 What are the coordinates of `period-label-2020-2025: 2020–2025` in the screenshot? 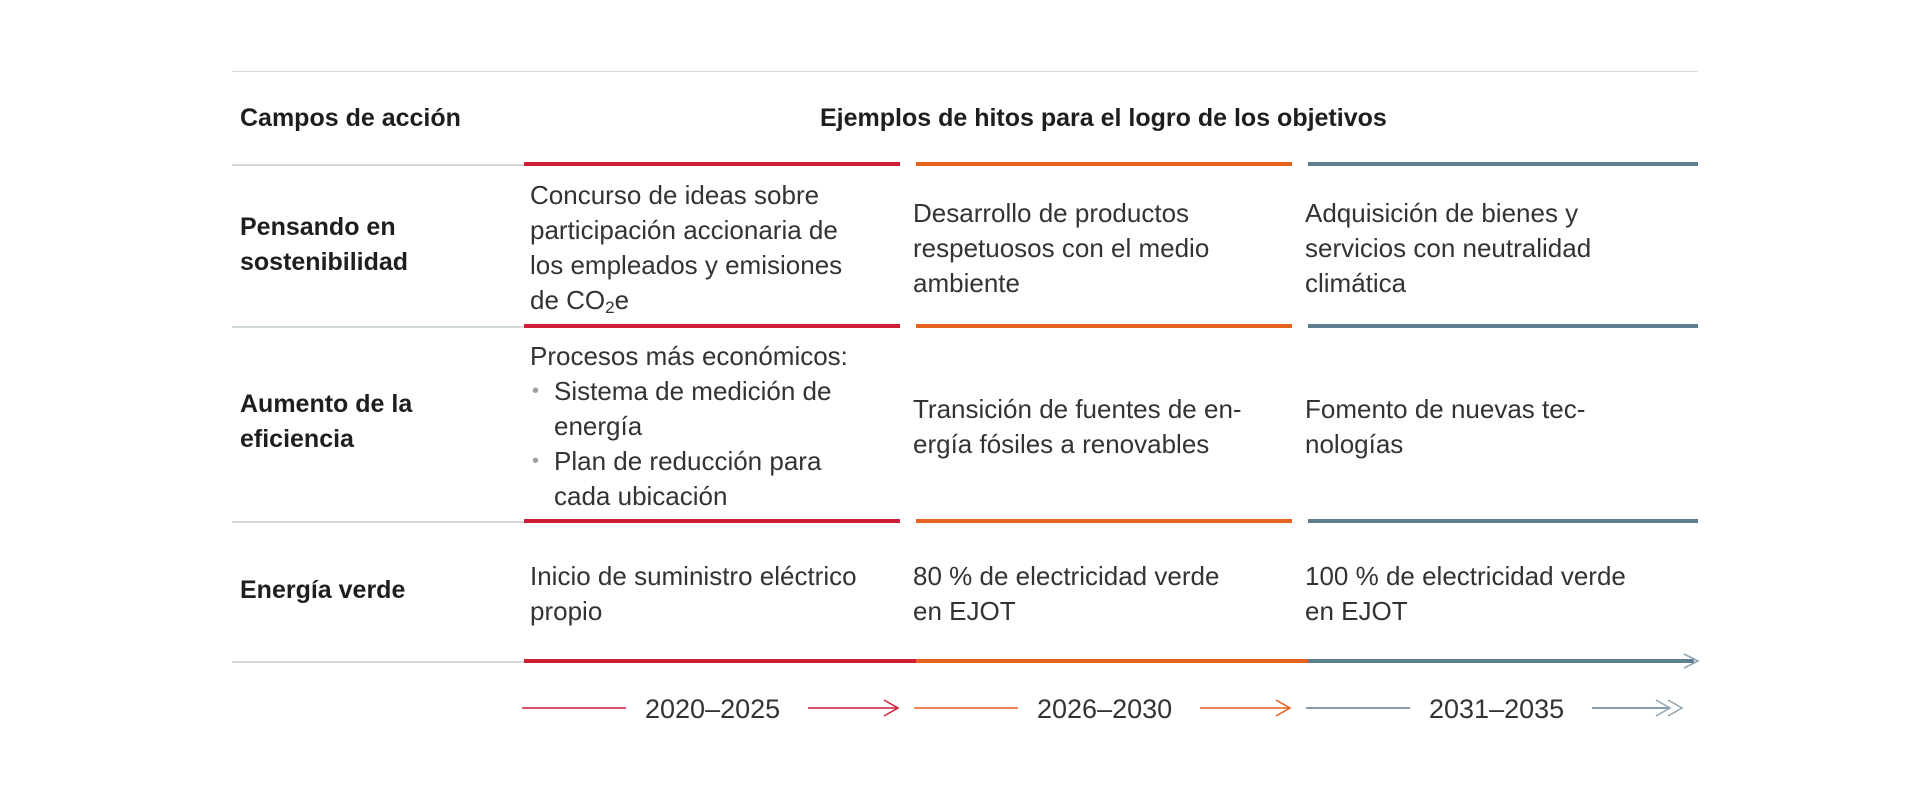 It's located at (713, 709).